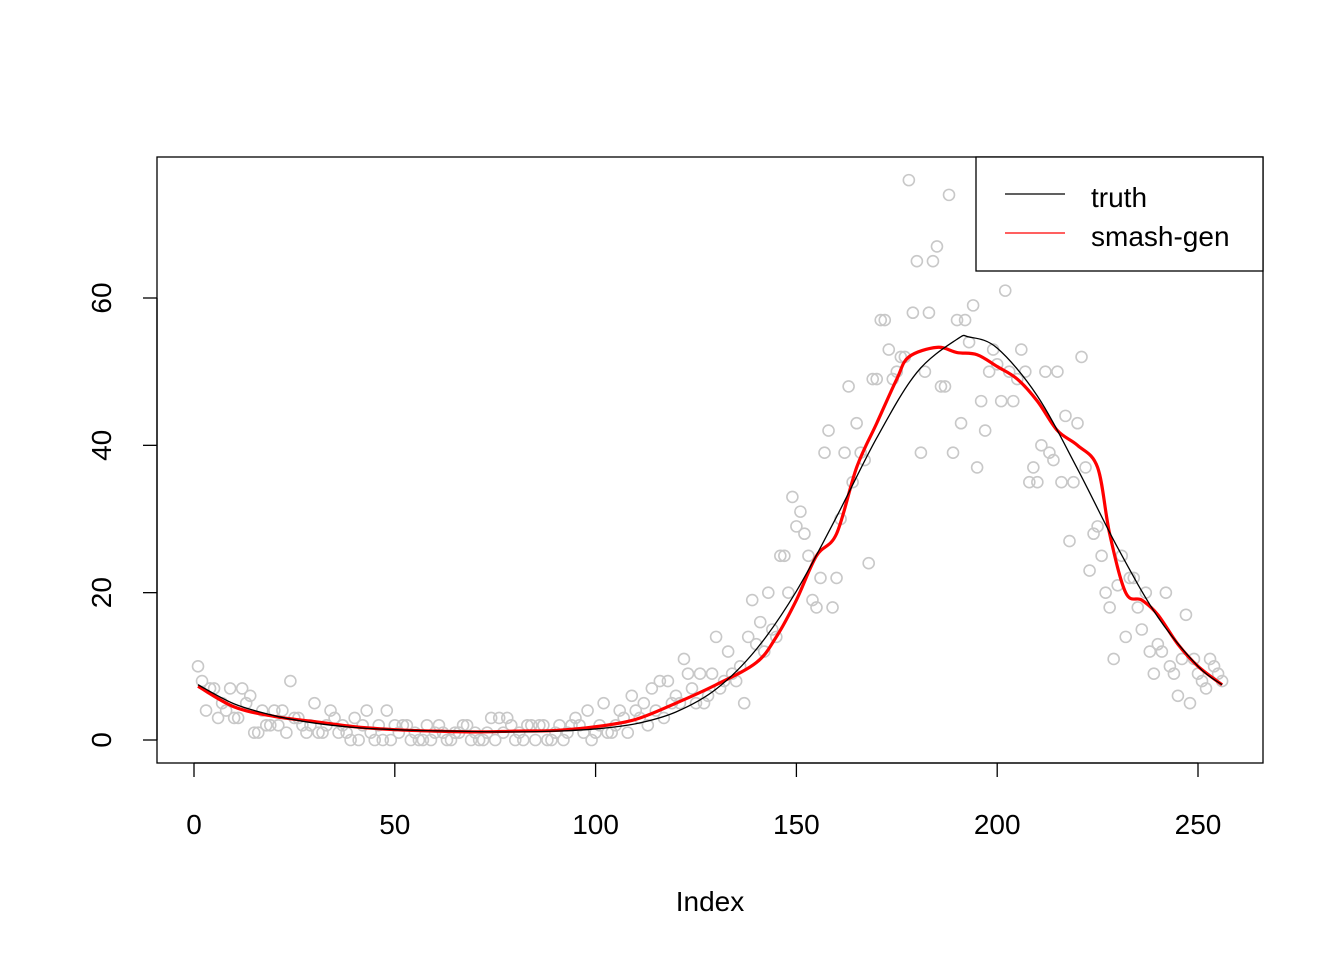  What do you see at coordinates (1119, 214) in the screenshot?
I see `legend: truth smash-gen` at bounding box center [1119, 214].